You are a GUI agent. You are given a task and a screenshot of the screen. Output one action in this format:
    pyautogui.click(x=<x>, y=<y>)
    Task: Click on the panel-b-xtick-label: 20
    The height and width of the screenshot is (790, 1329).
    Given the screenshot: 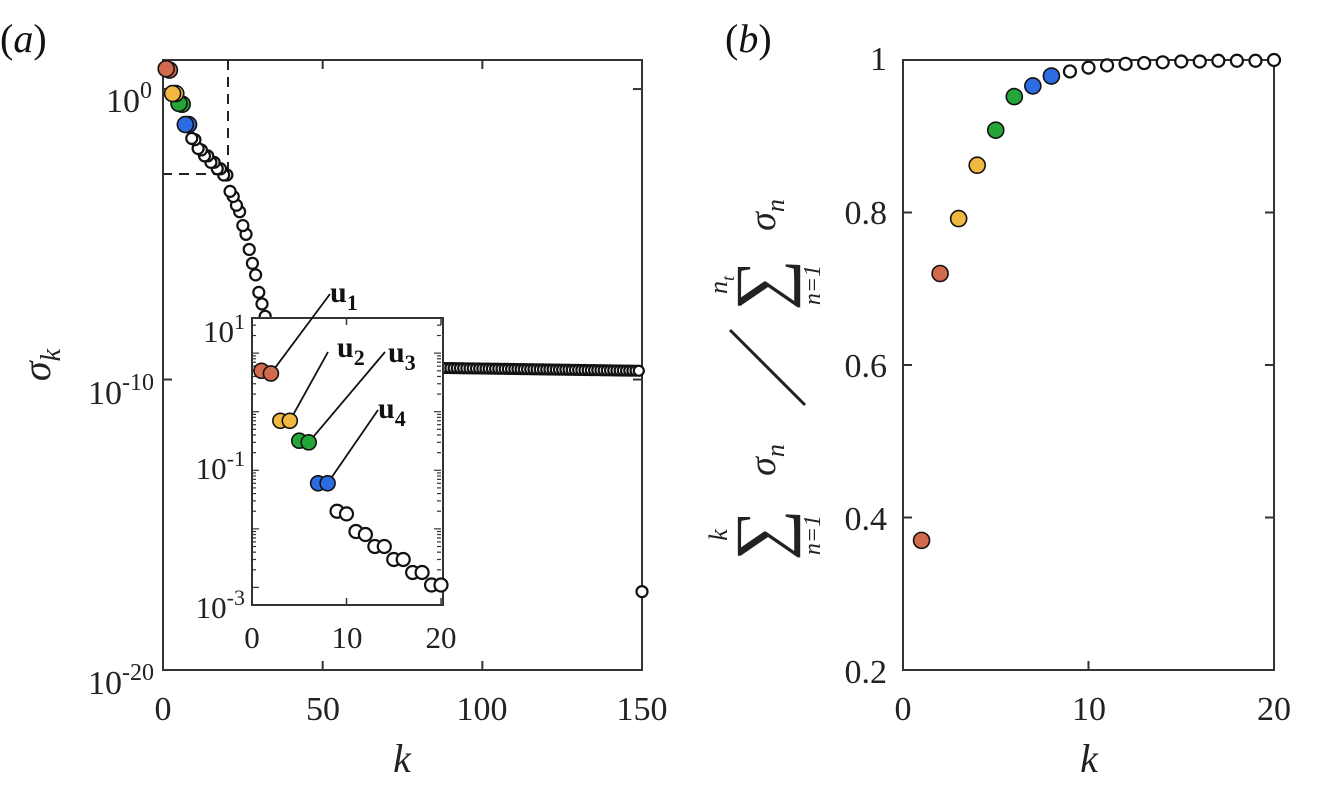 What is the action you would take?
    pyautogui.click(x=1274, y=709)
    